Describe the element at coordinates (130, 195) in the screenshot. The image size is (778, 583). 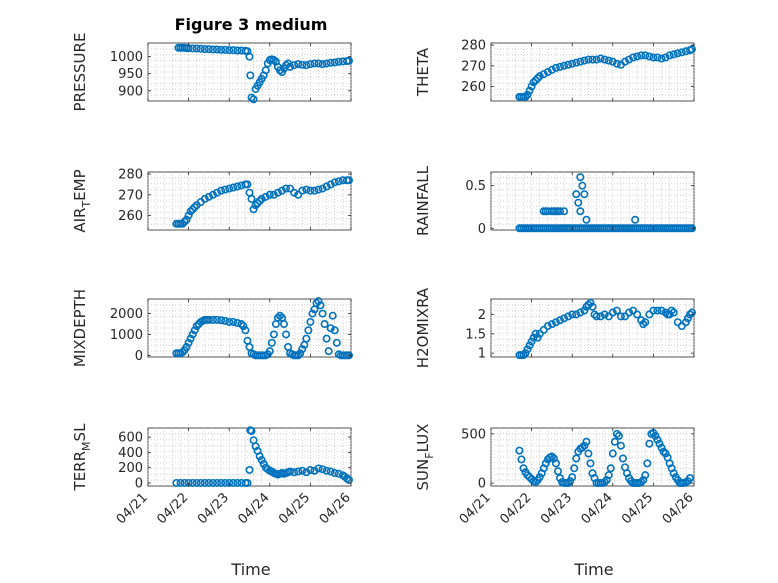
I see `y-tick-label: 270` at that location.